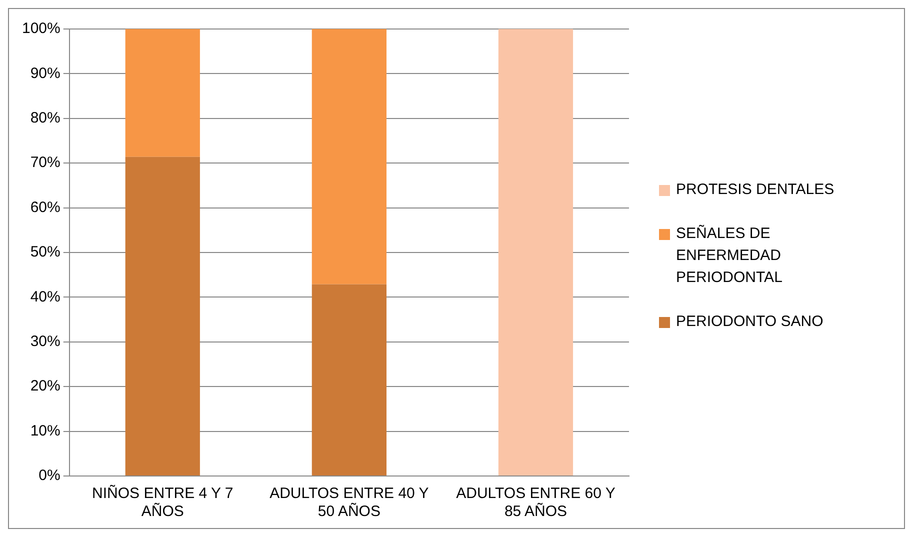 This screenshot has height=537, width=913. I want to click on y-tick-label: 80%, so click(45, 118).